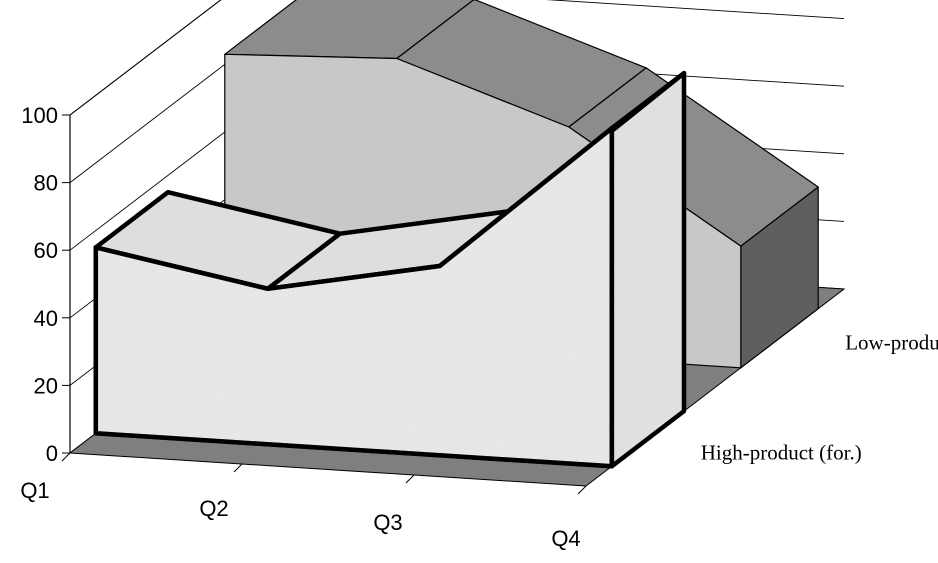 This screenshot has height=563, width=938. What do you see at coordinates (46, 250) in the screenshot?
I see `y-tick-label: 60` at bounding box center [46, 250].